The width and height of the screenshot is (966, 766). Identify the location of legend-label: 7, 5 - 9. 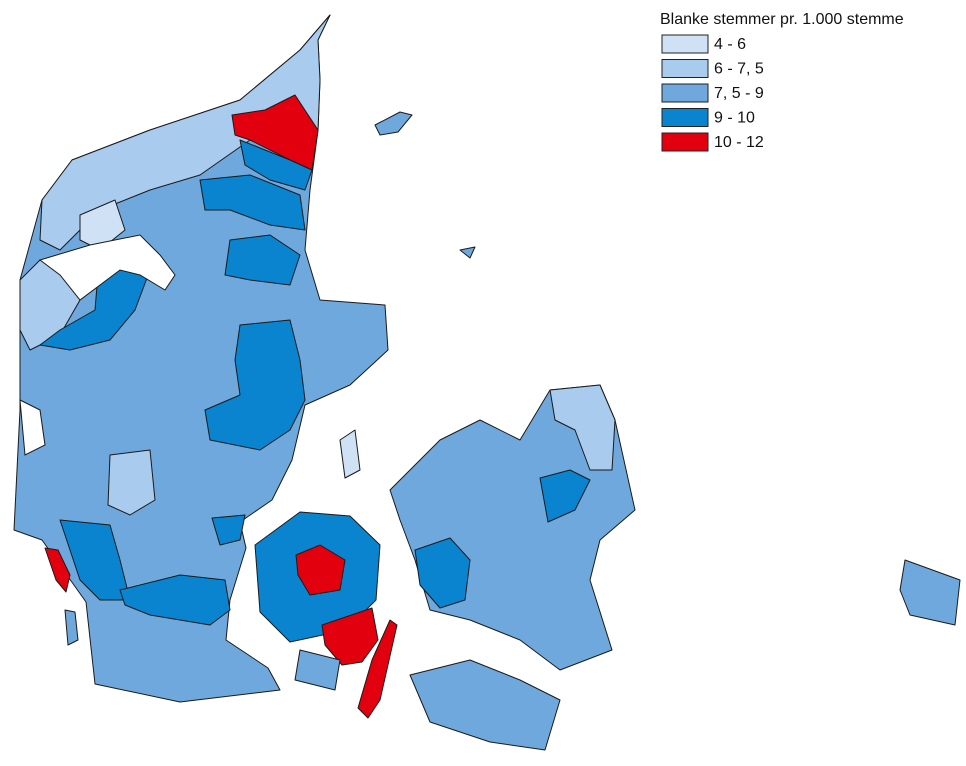
(739, 93).